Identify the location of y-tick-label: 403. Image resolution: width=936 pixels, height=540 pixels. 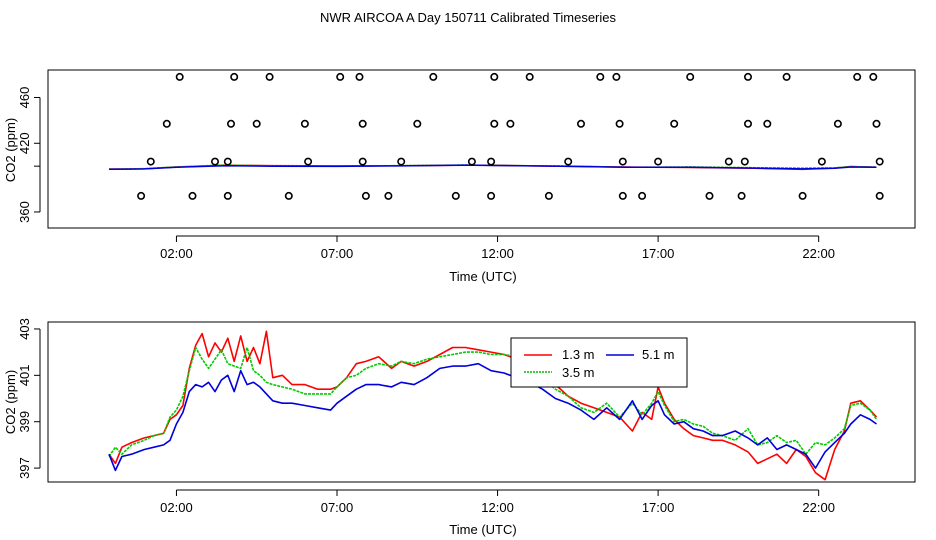
(24, 329).